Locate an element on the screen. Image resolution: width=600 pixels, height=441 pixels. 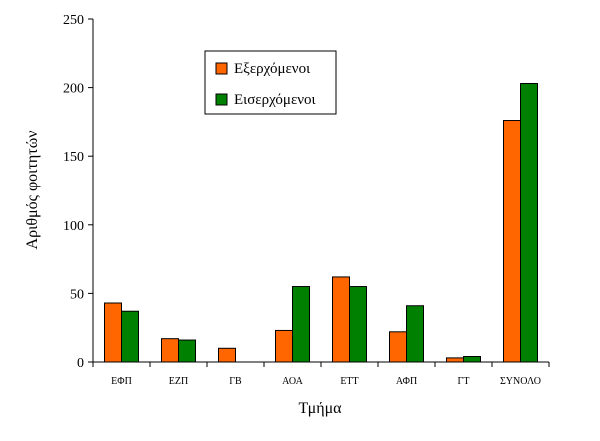
x-category-label: ΑΦΠ is located at coordinates (406, 381).